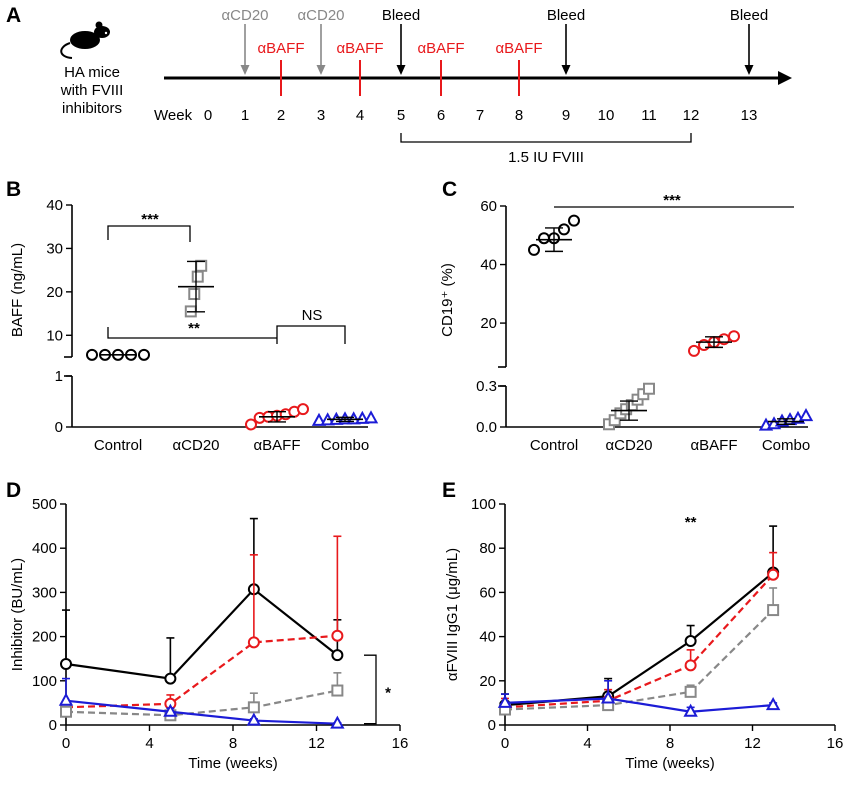  I want to click on panel-label-a: A, so click(13, 15).